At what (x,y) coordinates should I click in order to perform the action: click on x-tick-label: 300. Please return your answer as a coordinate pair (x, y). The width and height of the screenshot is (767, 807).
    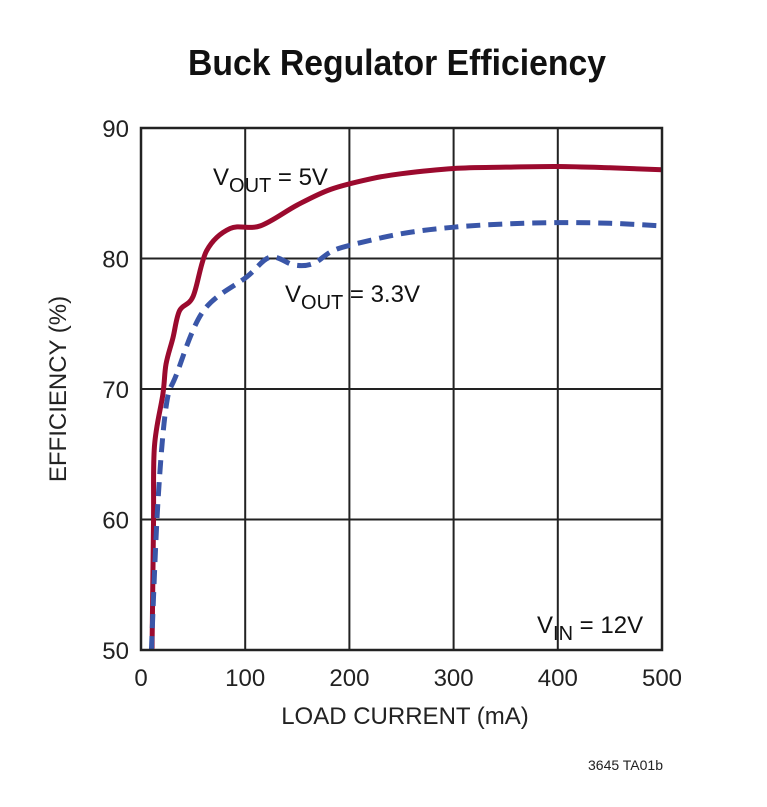
    Looking at the image, I should click on (454, 678).